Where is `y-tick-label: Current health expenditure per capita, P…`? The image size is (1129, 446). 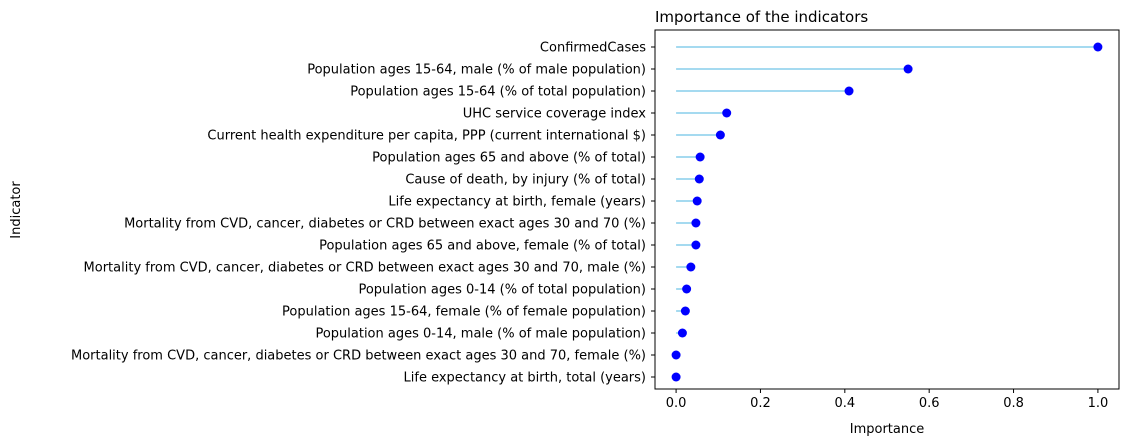
y-tick-label: Current health expenditure per capita, P… is located at coordinates (426, 136).